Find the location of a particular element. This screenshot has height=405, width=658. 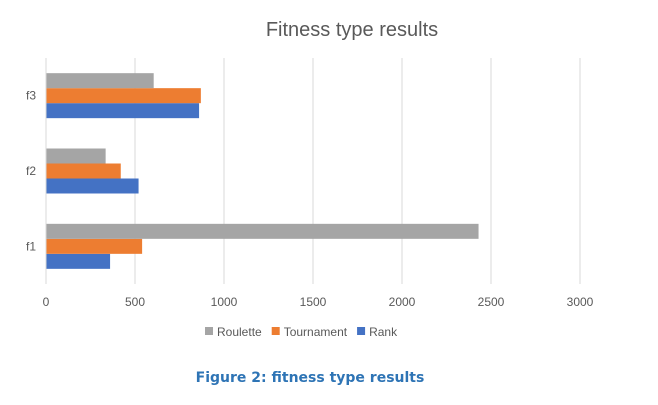

bar-rank-f3 is located at coordinates (123, 111).